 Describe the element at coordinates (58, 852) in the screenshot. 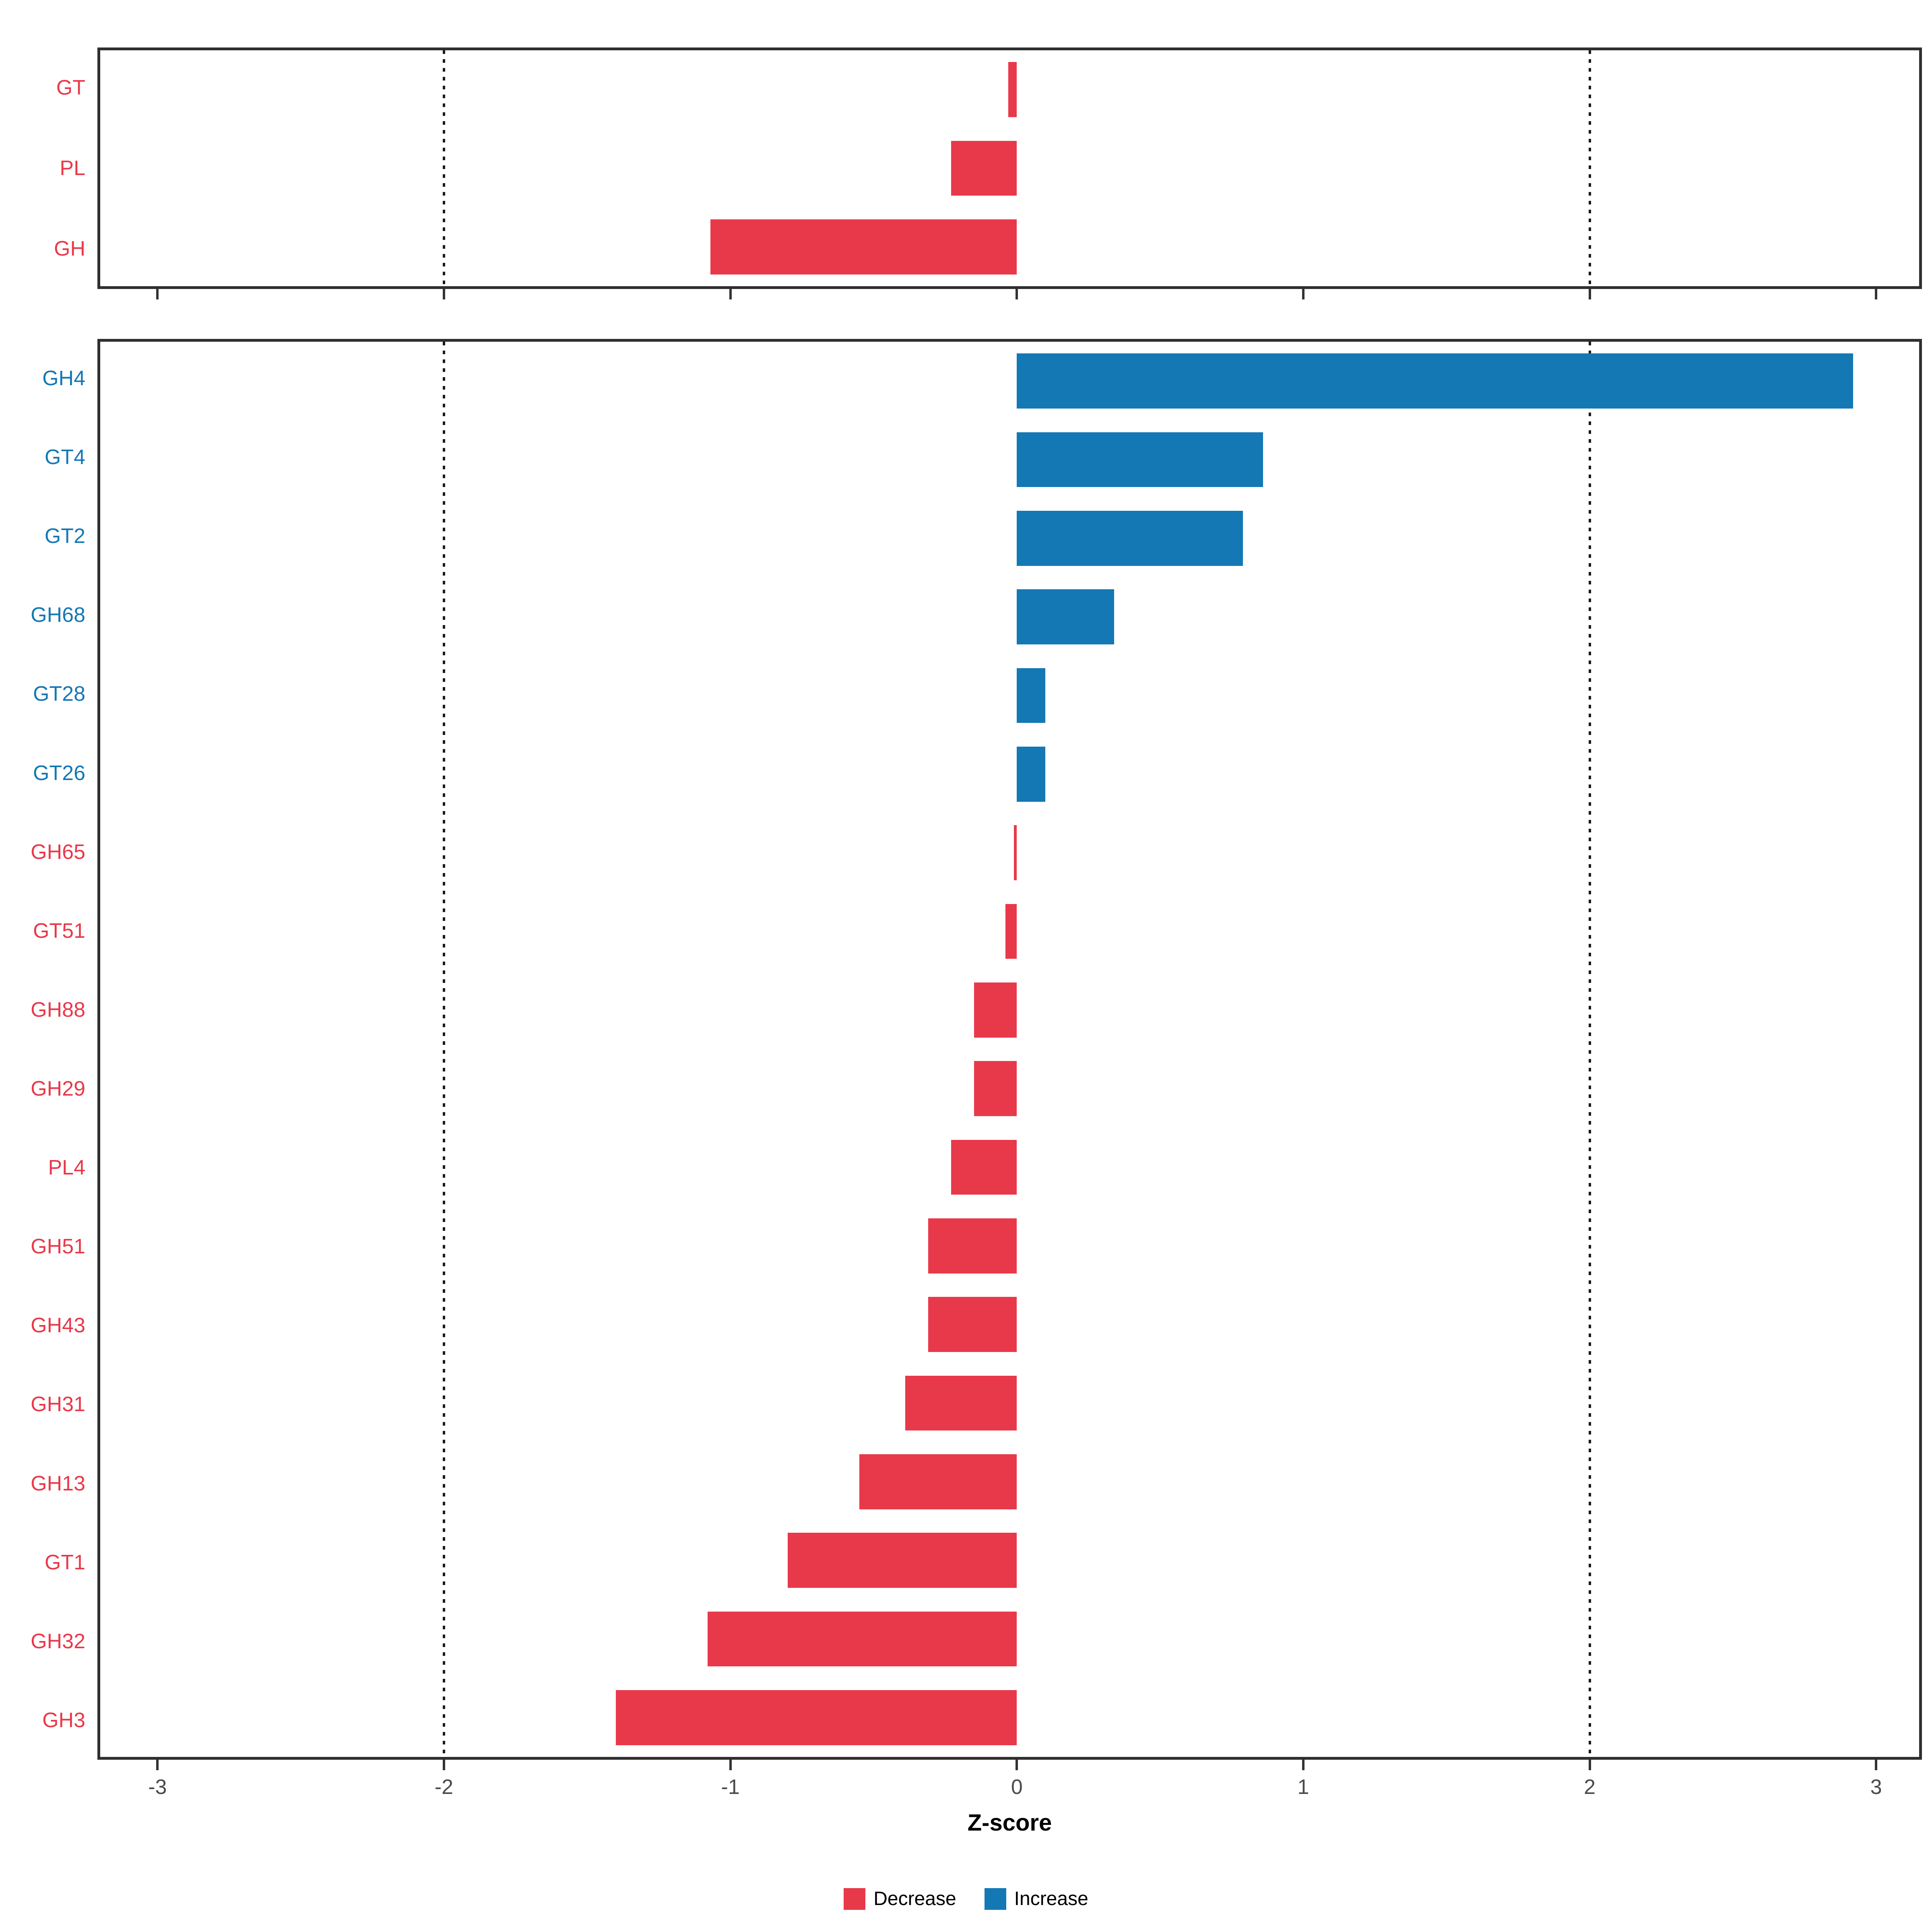

I see `y-axis-label-GH65: GH65` at that location.